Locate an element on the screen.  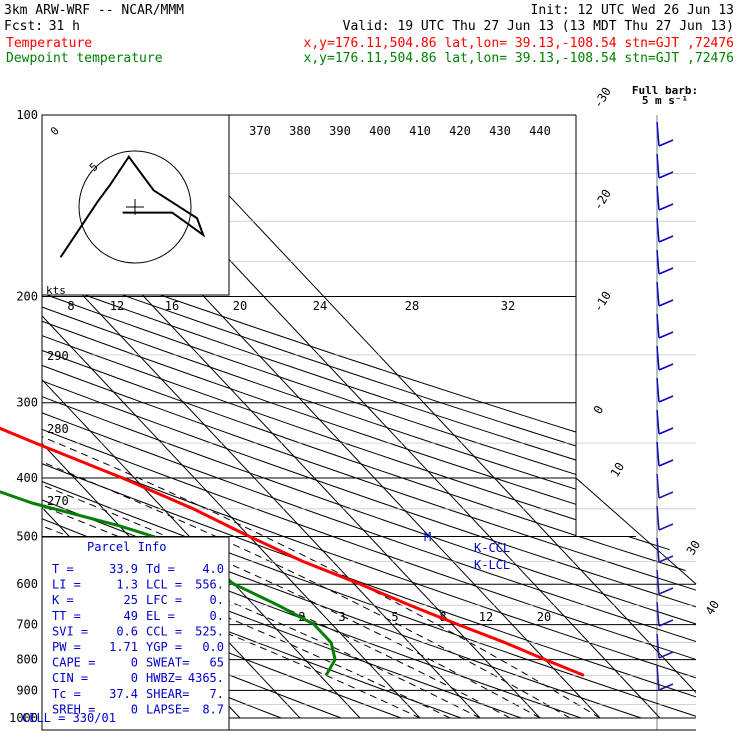
mixing-ratio-label-12: 12 is located at coordinates (486, 617).